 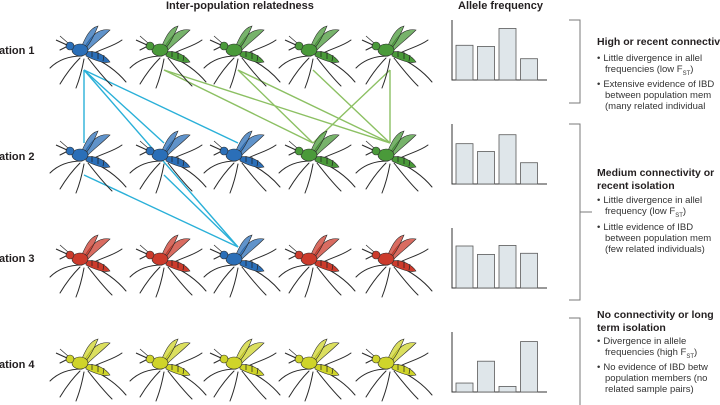 What do you see at coordinates (240, 6) in the screenshot?
I see `relatedness-header: Inter-population relatedness` at bounding box center [240, 6].